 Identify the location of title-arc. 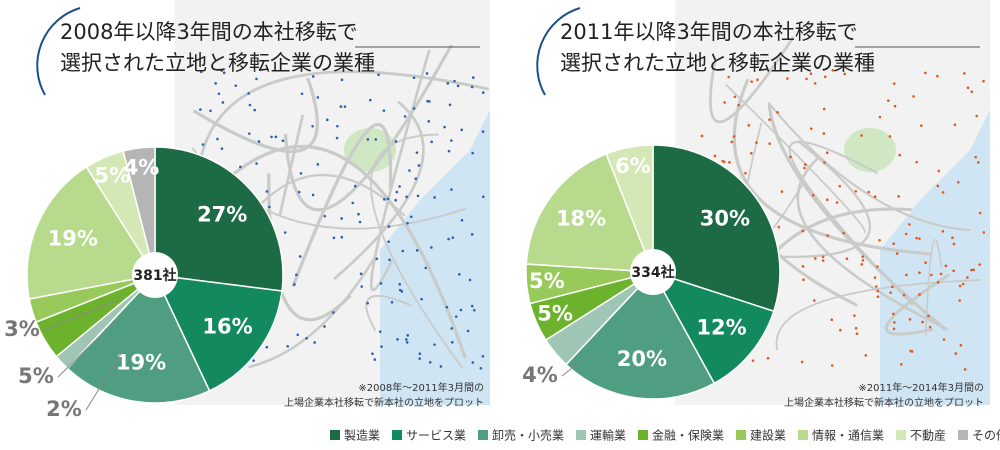
(558, 51).